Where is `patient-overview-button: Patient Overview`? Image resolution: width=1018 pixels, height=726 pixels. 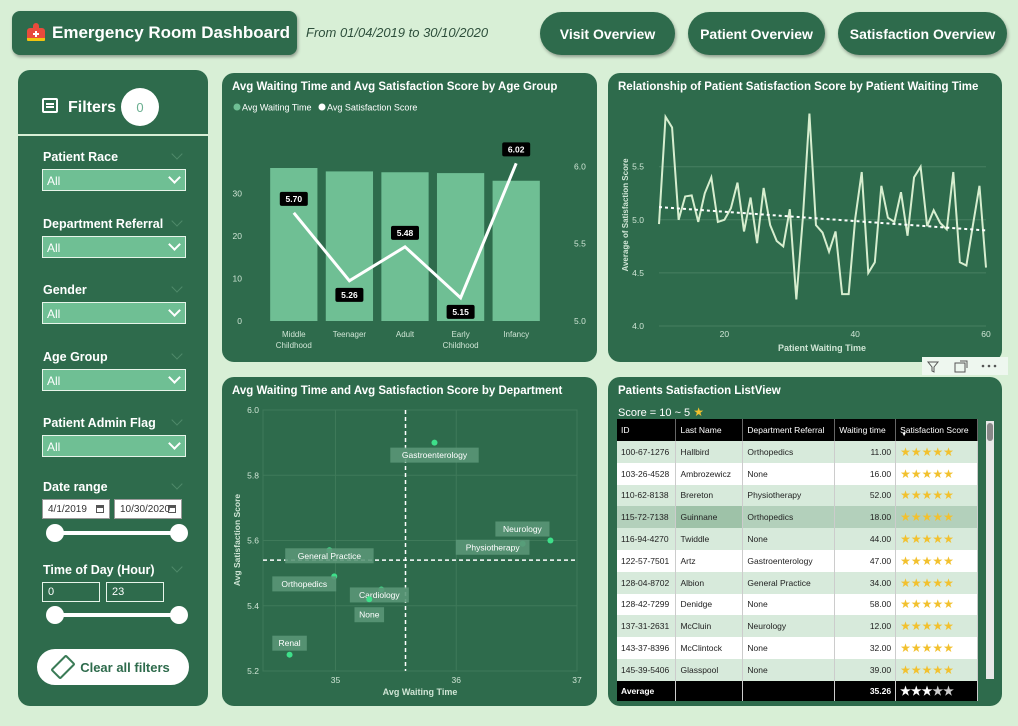 patient-overview-button: Patient Overview is located at coordinates (756, 33).